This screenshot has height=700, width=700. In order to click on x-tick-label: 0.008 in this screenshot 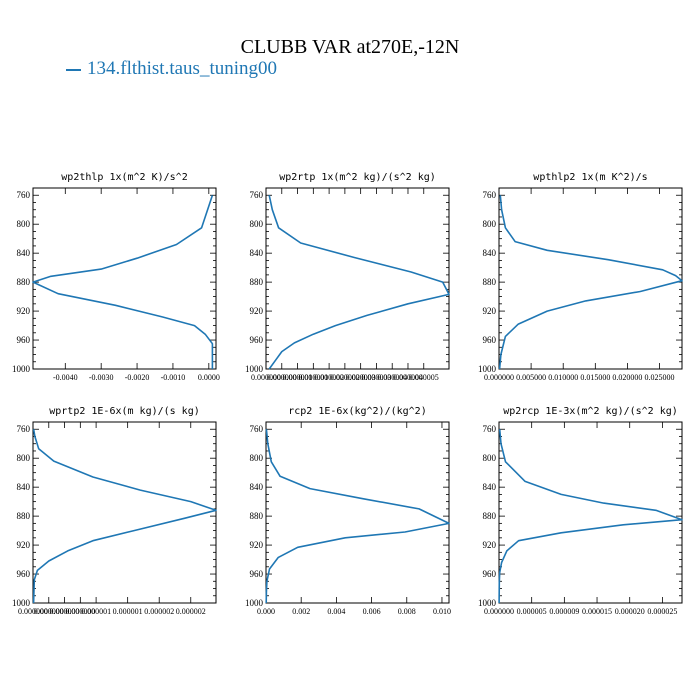, I will do `click(407, 611)`.